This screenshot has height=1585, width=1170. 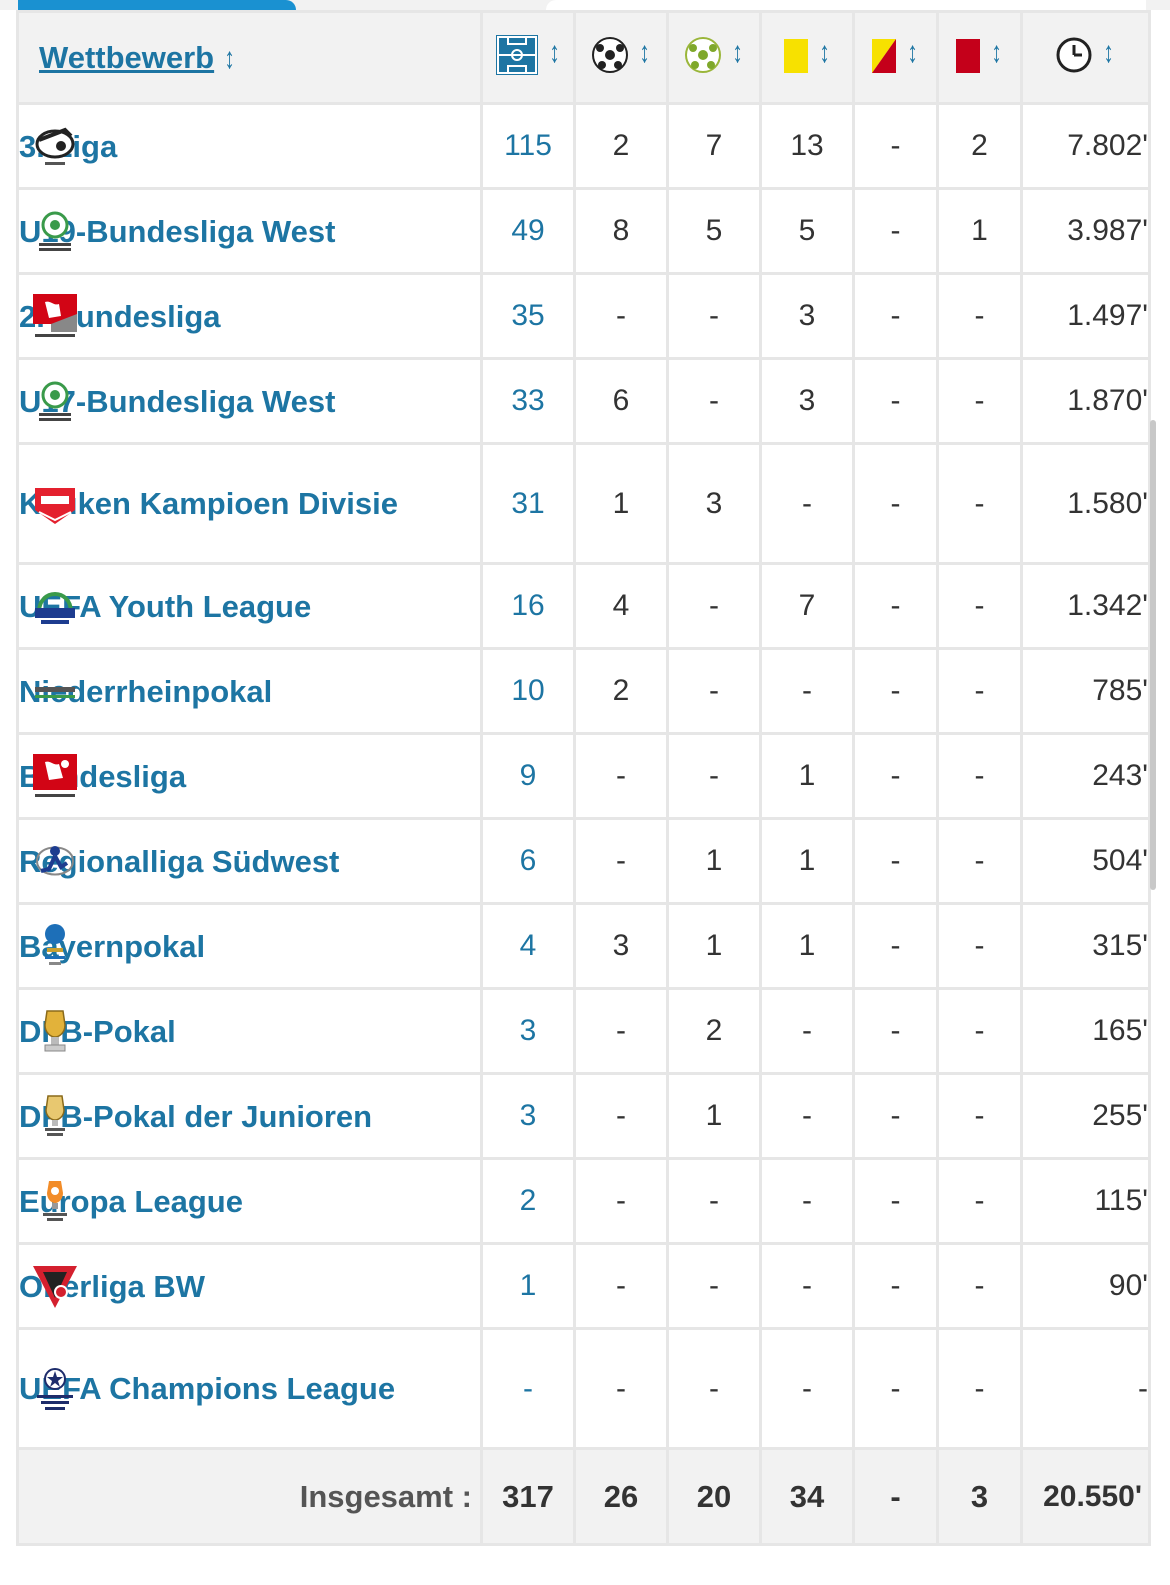 I want to click on appearances-link: 2, so click(x=528, y=1201).